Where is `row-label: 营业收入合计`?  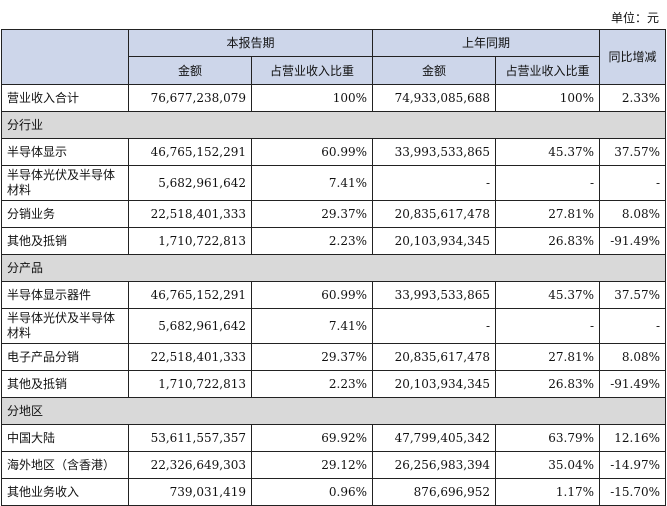 row-label: 营业收入合计 is located at coordinates (65, 98).